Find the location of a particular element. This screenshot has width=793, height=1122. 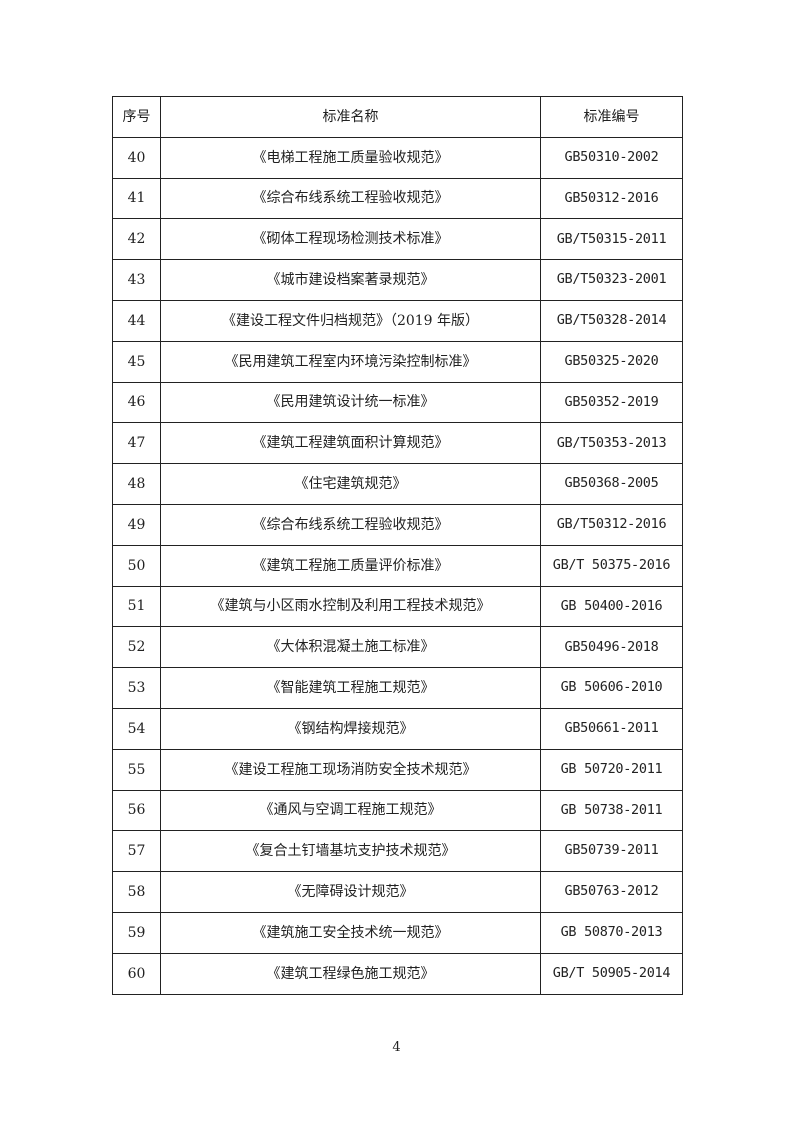

table-row: 56 《通风与空调工程施工规范》 GB 50738-2011 is located at coordinates (397, 810).